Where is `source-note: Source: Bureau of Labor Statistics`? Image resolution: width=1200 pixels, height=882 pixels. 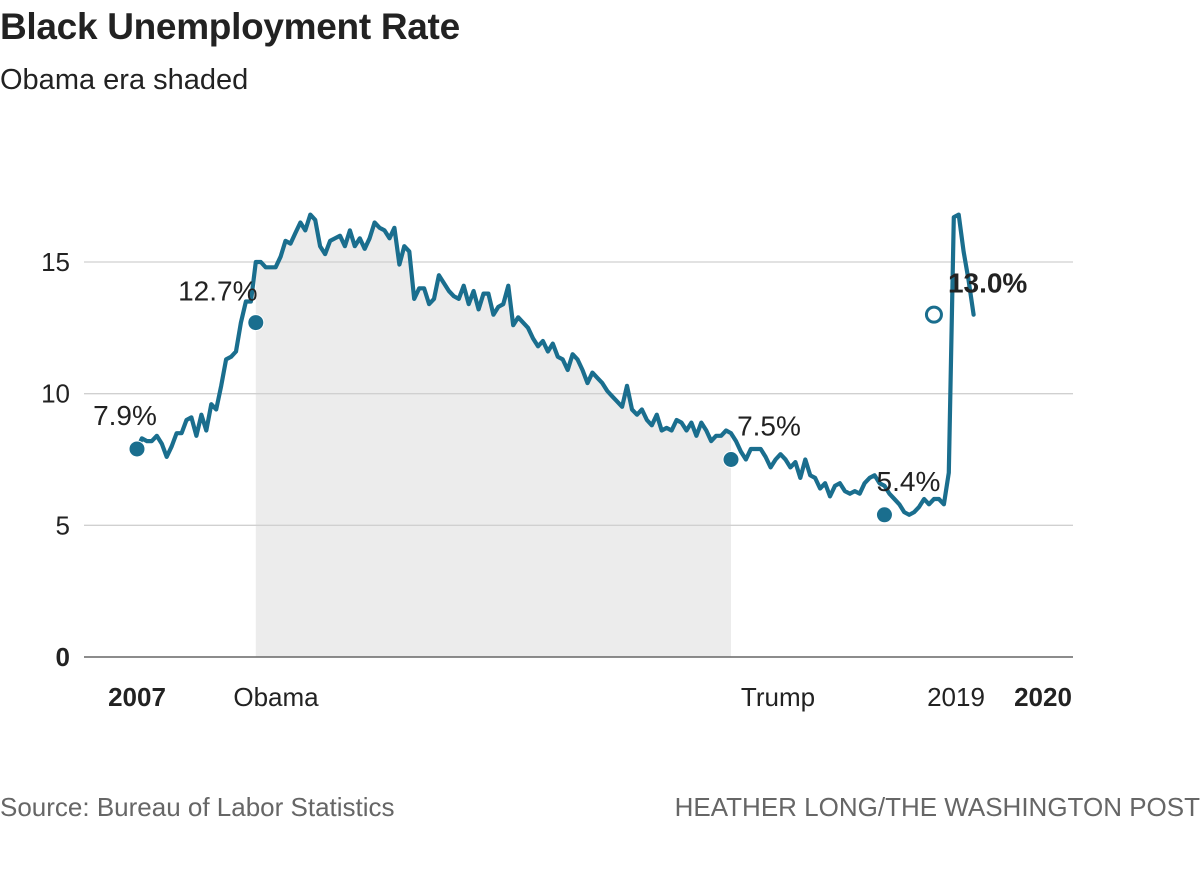 source-note: Source: Bureau of Labor Statistics is located at coordinates (197, 807).